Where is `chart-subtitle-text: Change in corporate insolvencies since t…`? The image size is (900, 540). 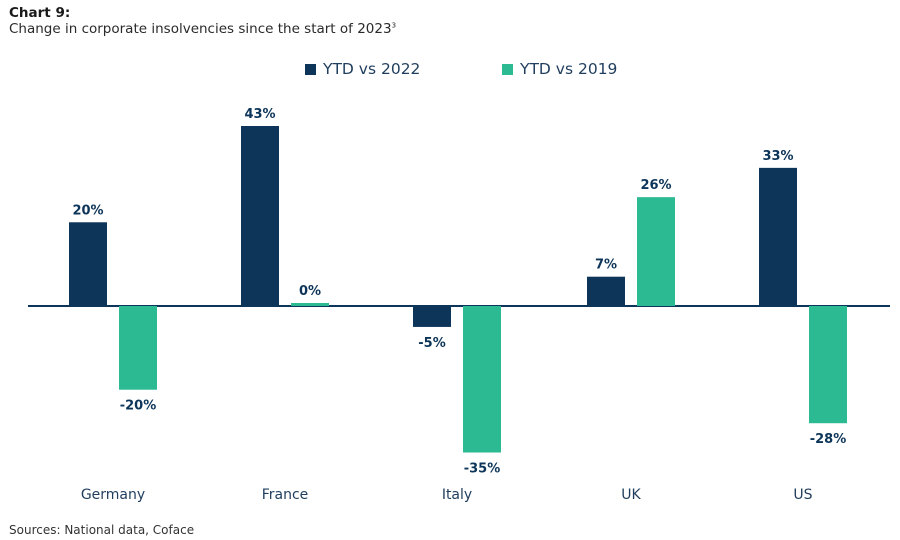 chart-subtitle-text: Change in corporate insolvencies since t… is located at coordinates (200, 29).